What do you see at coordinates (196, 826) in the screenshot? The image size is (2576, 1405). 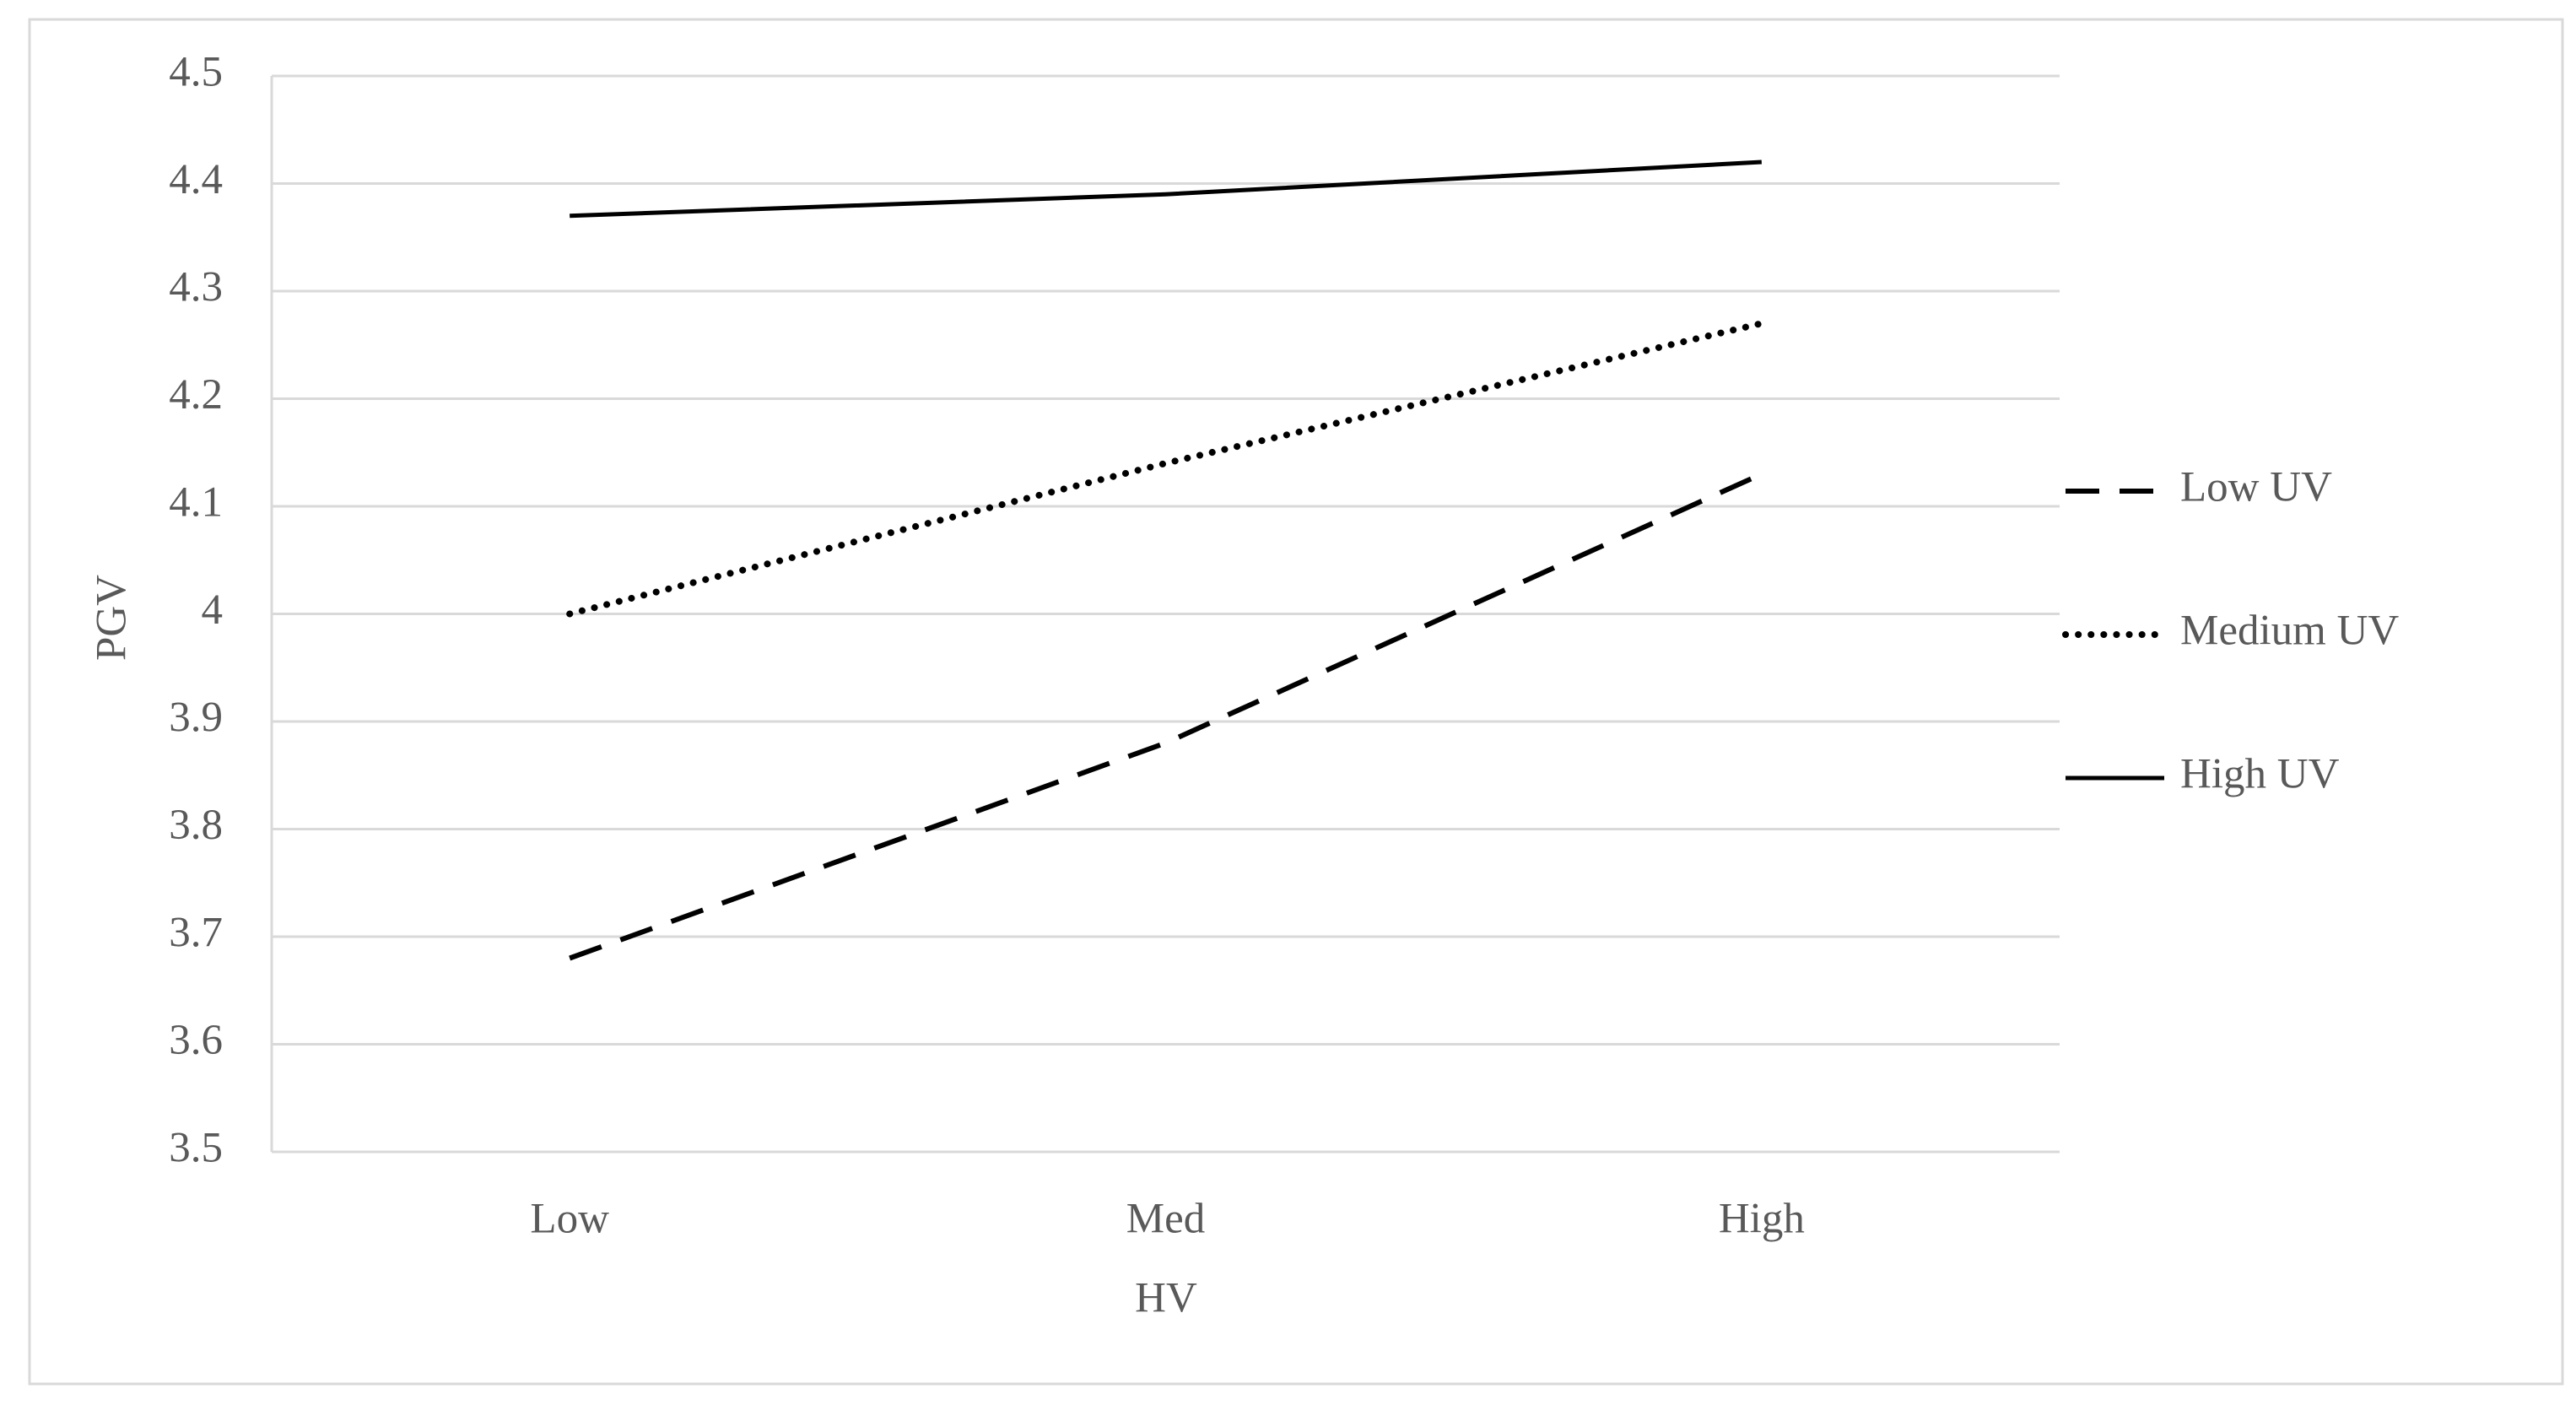 I see `y-tick-label: 3.8` at bounding box center [196, 826].